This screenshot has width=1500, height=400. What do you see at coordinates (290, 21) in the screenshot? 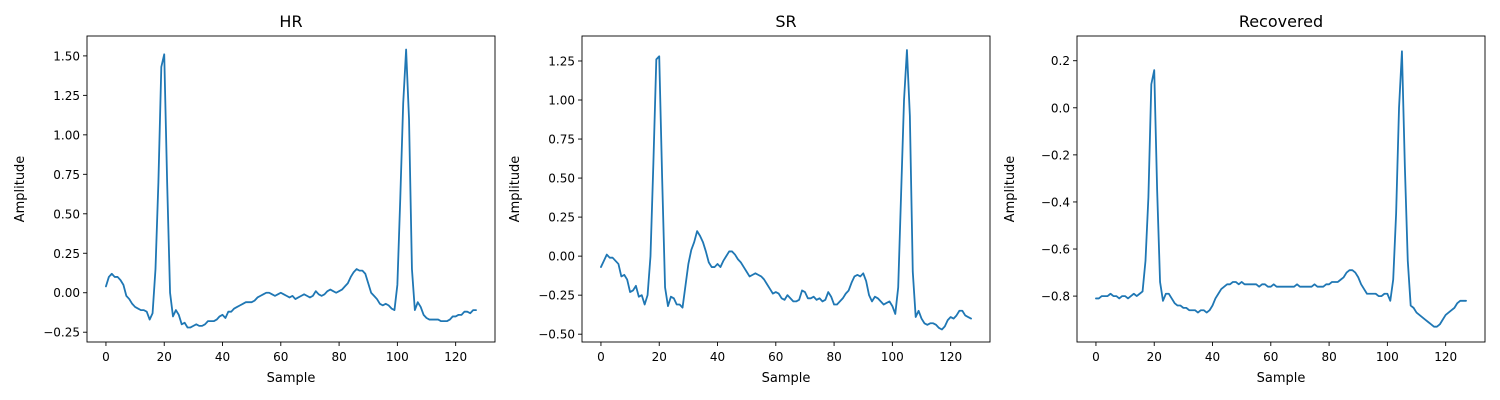
I see `subplot-title: HR` at bounding box center [290, 21].